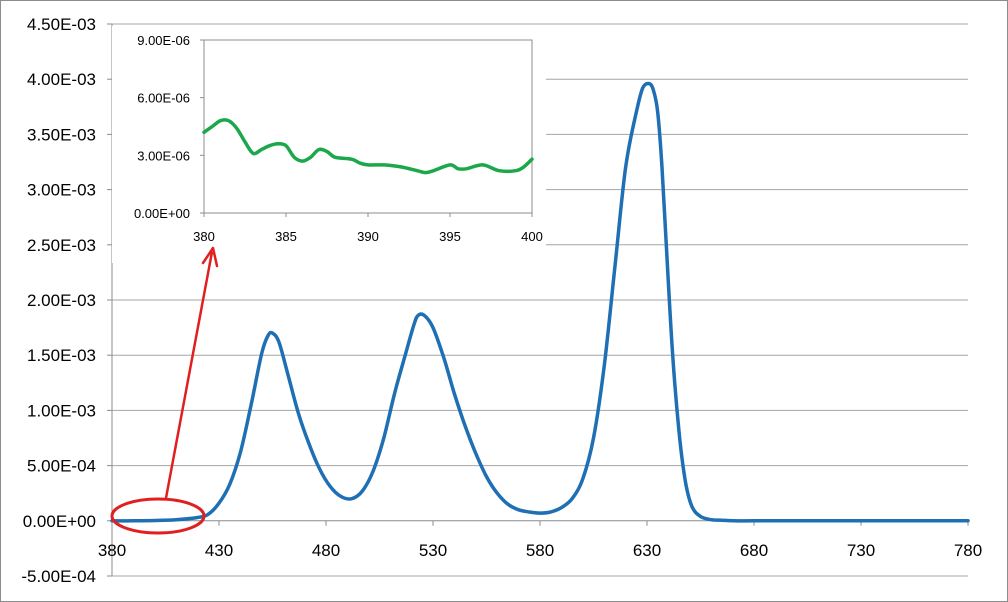  Describe the element at coordinates (286, 236) in the screenshot. I see `inset-x-tick-label: 385` at that location.